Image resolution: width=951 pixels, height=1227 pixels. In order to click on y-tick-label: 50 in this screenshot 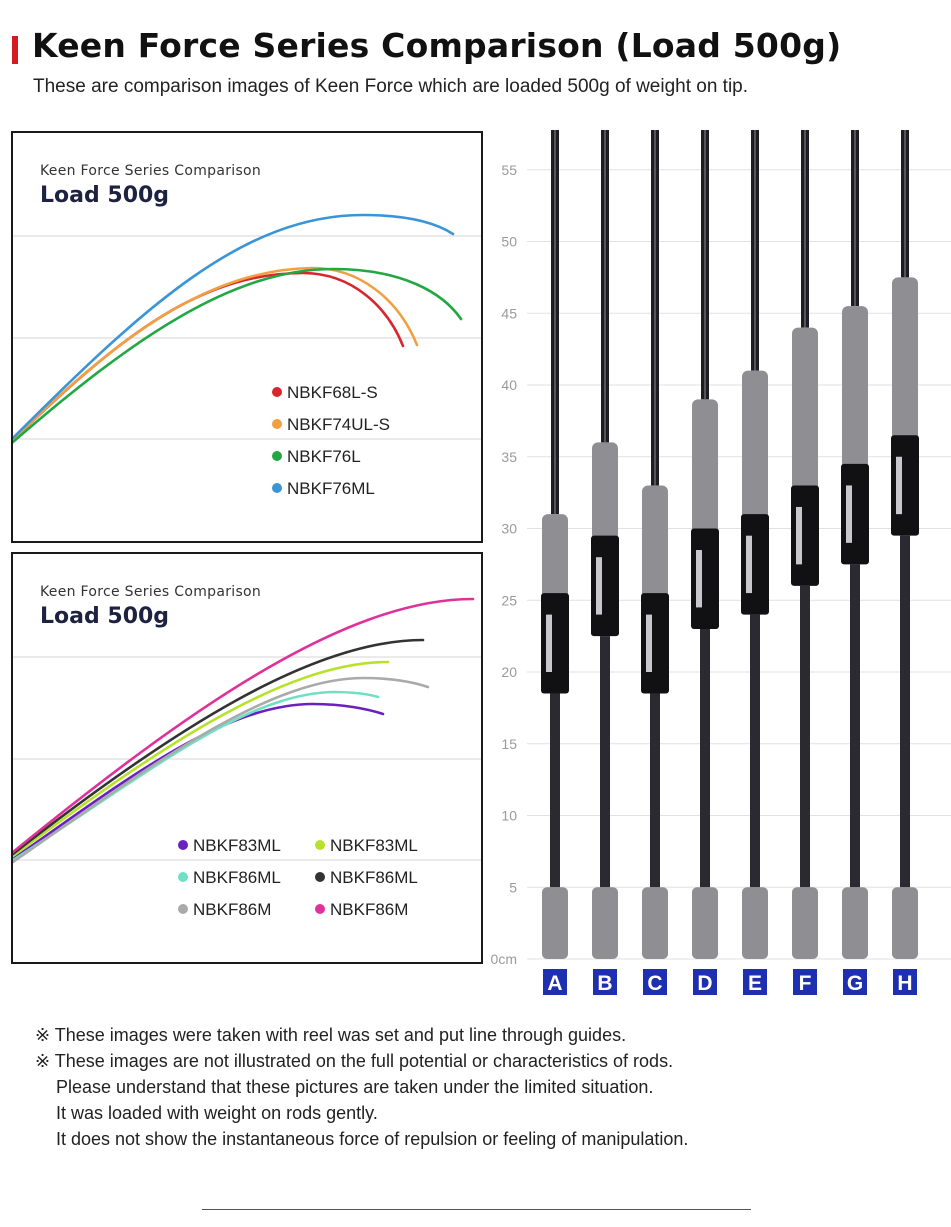, I will do `click(509, 242)`.